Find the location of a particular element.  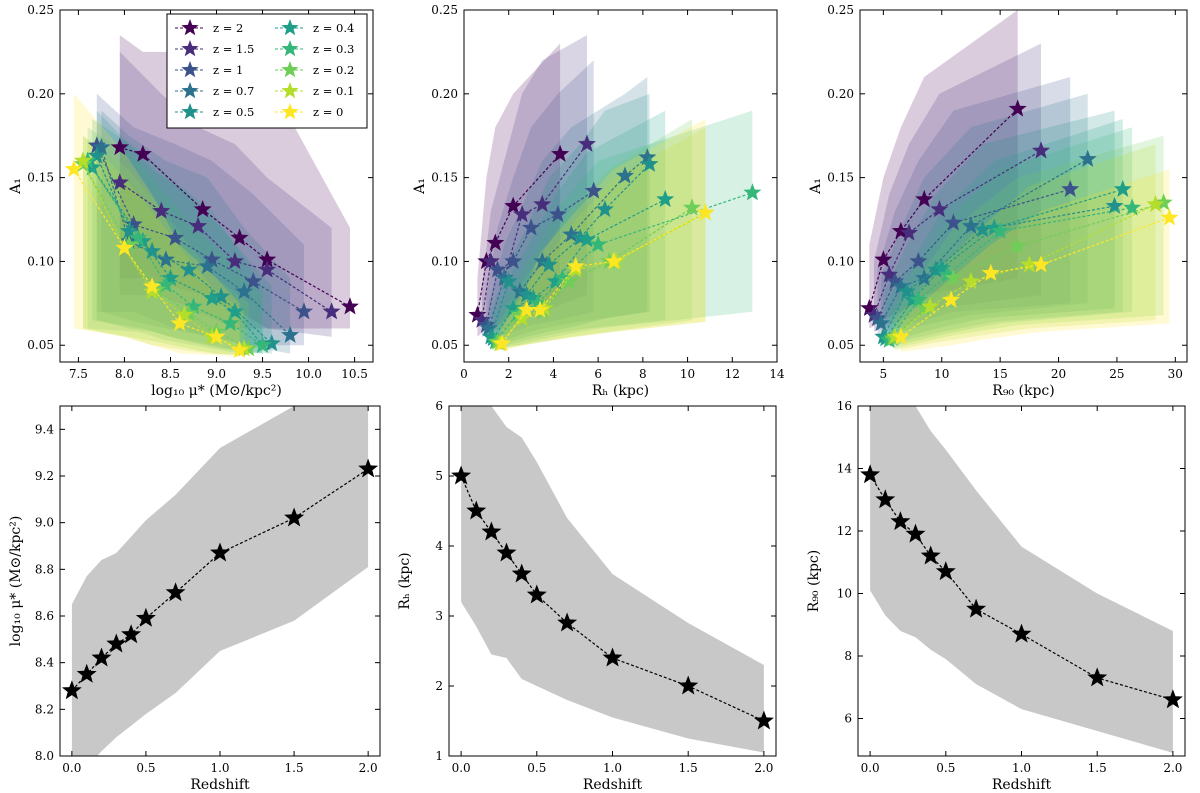

y-tick-label: 8.0 is located at coordinates (44, 756).